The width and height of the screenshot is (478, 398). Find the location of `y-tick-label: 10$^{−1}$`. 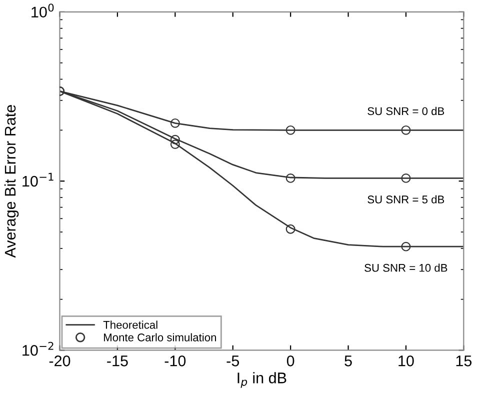

y-tick-label: 10$^{−1}$ is located at coordinates (38, 179).